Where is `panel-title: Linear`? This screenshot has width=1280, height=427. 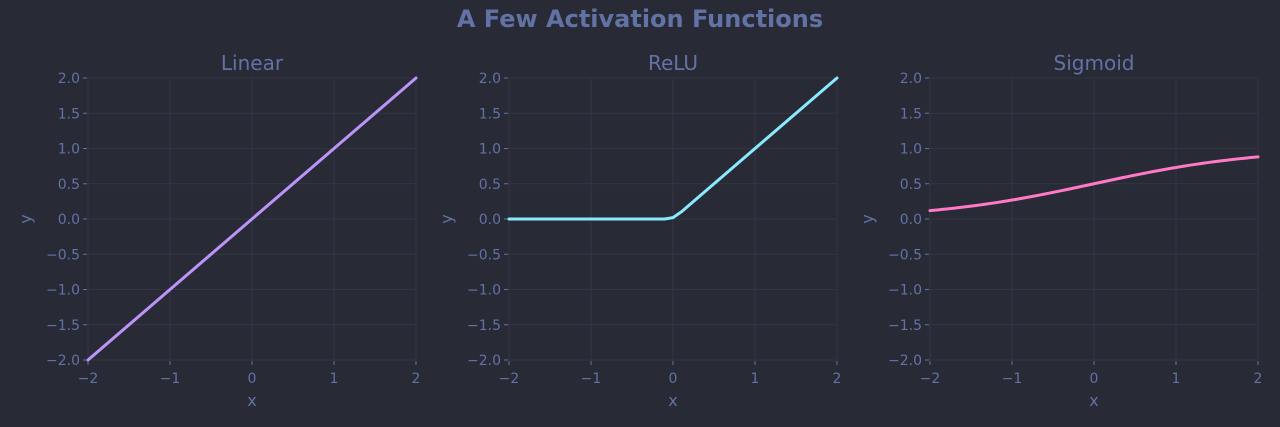 panel-title: Linear is located at coordinates (252, 63).